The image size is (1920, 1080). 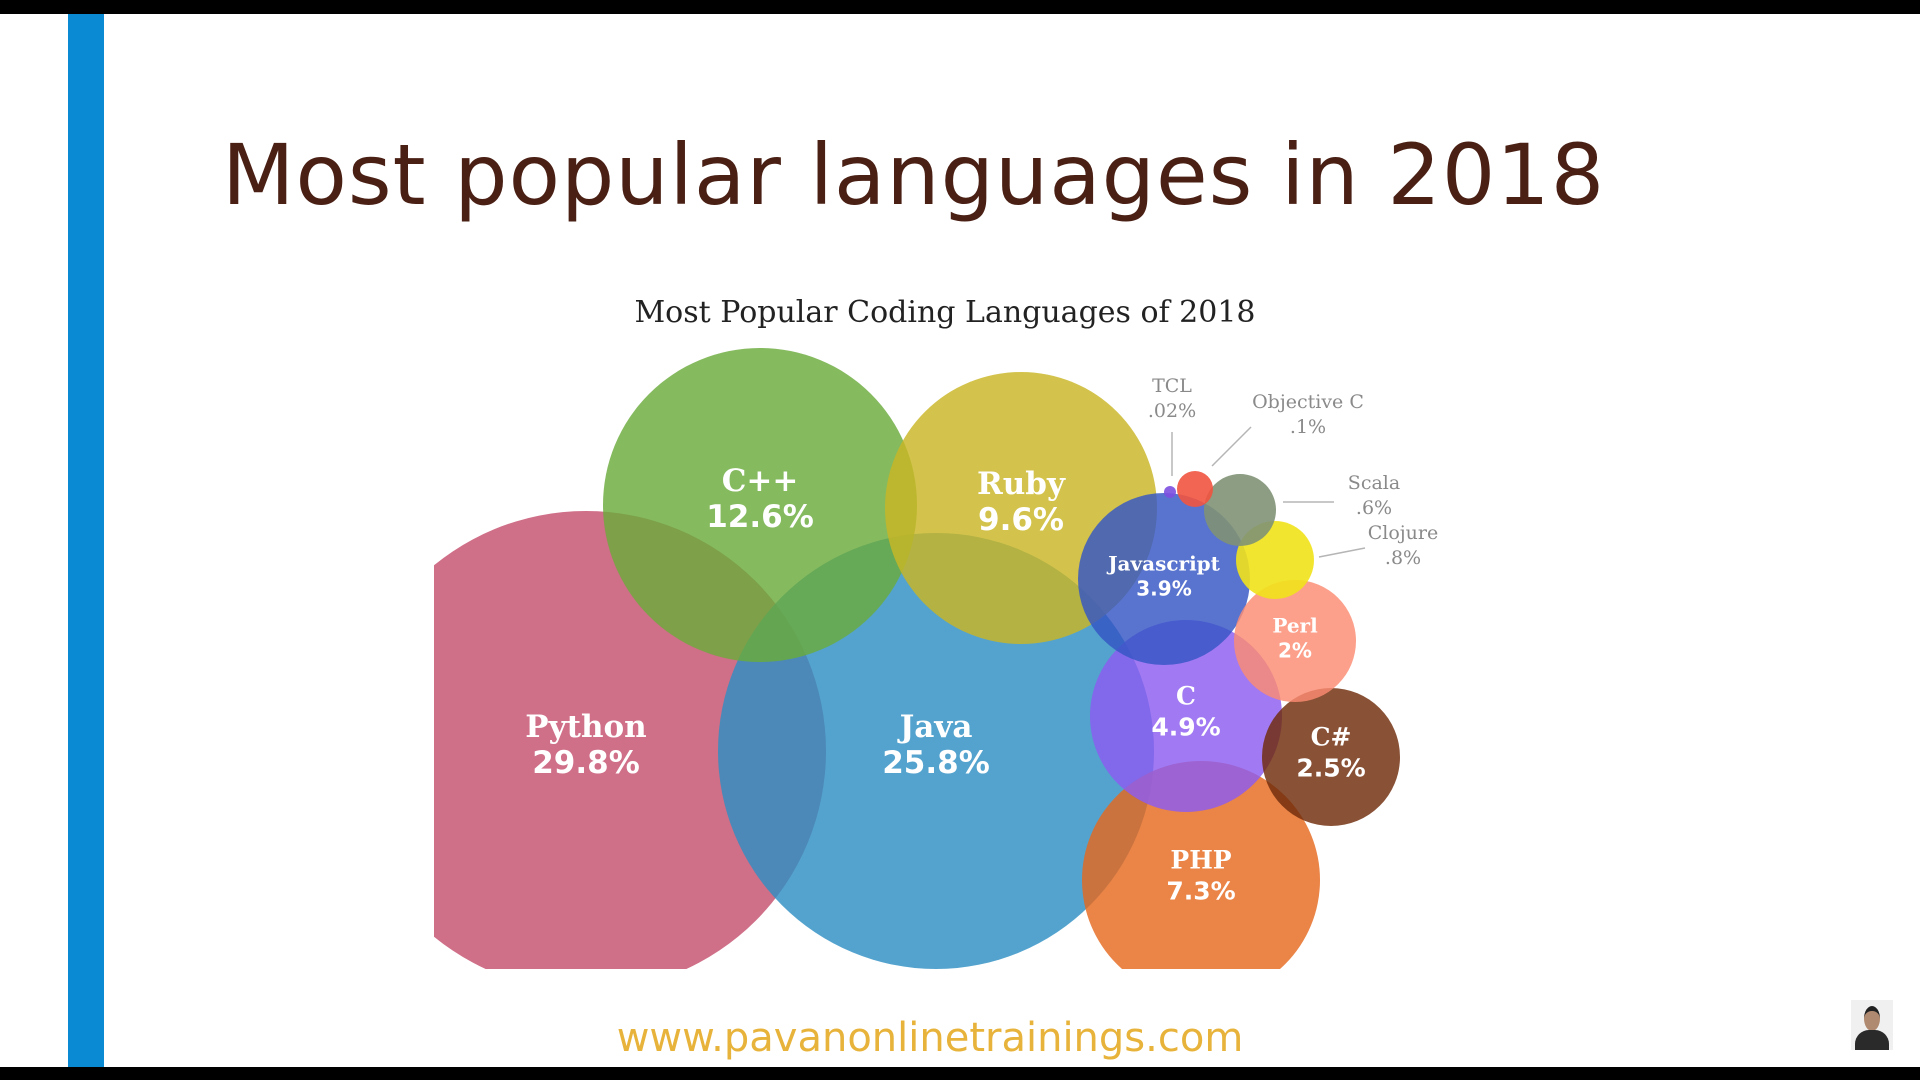 I want to click on bubble-label-value: 25.8%, so click(x=936, y=763).